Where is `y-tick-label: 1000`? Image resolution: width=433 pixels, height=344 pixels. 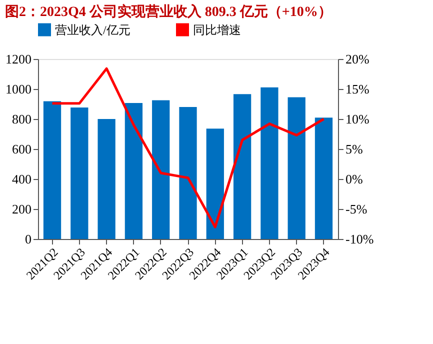 y-tick-label: 1000 is located at coordinates (19, 89).